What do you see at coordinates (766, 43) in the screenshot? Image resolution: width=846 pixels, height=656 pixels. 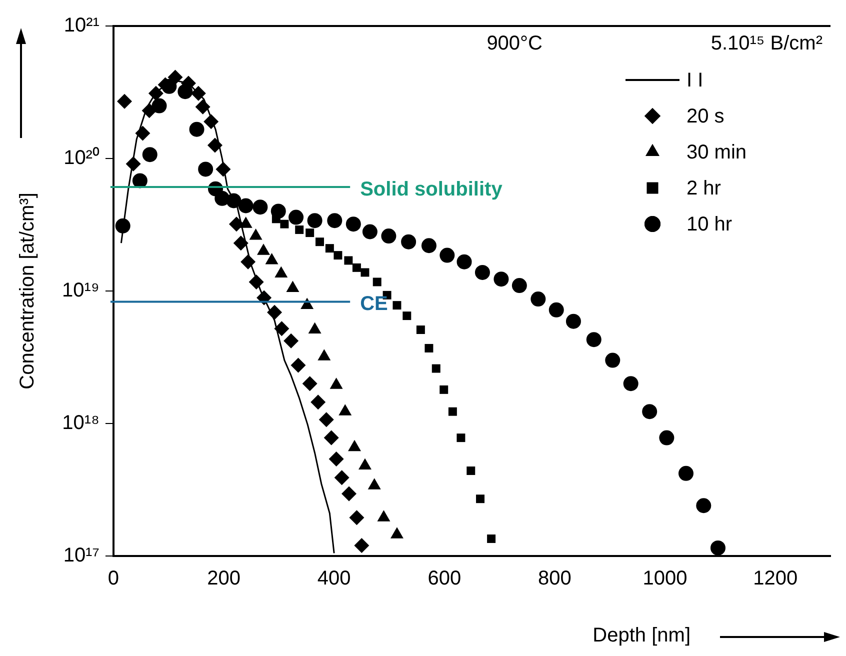 I see `annotation: 5.10¹⁵ B/cm²` at bounding box center [766, 43].